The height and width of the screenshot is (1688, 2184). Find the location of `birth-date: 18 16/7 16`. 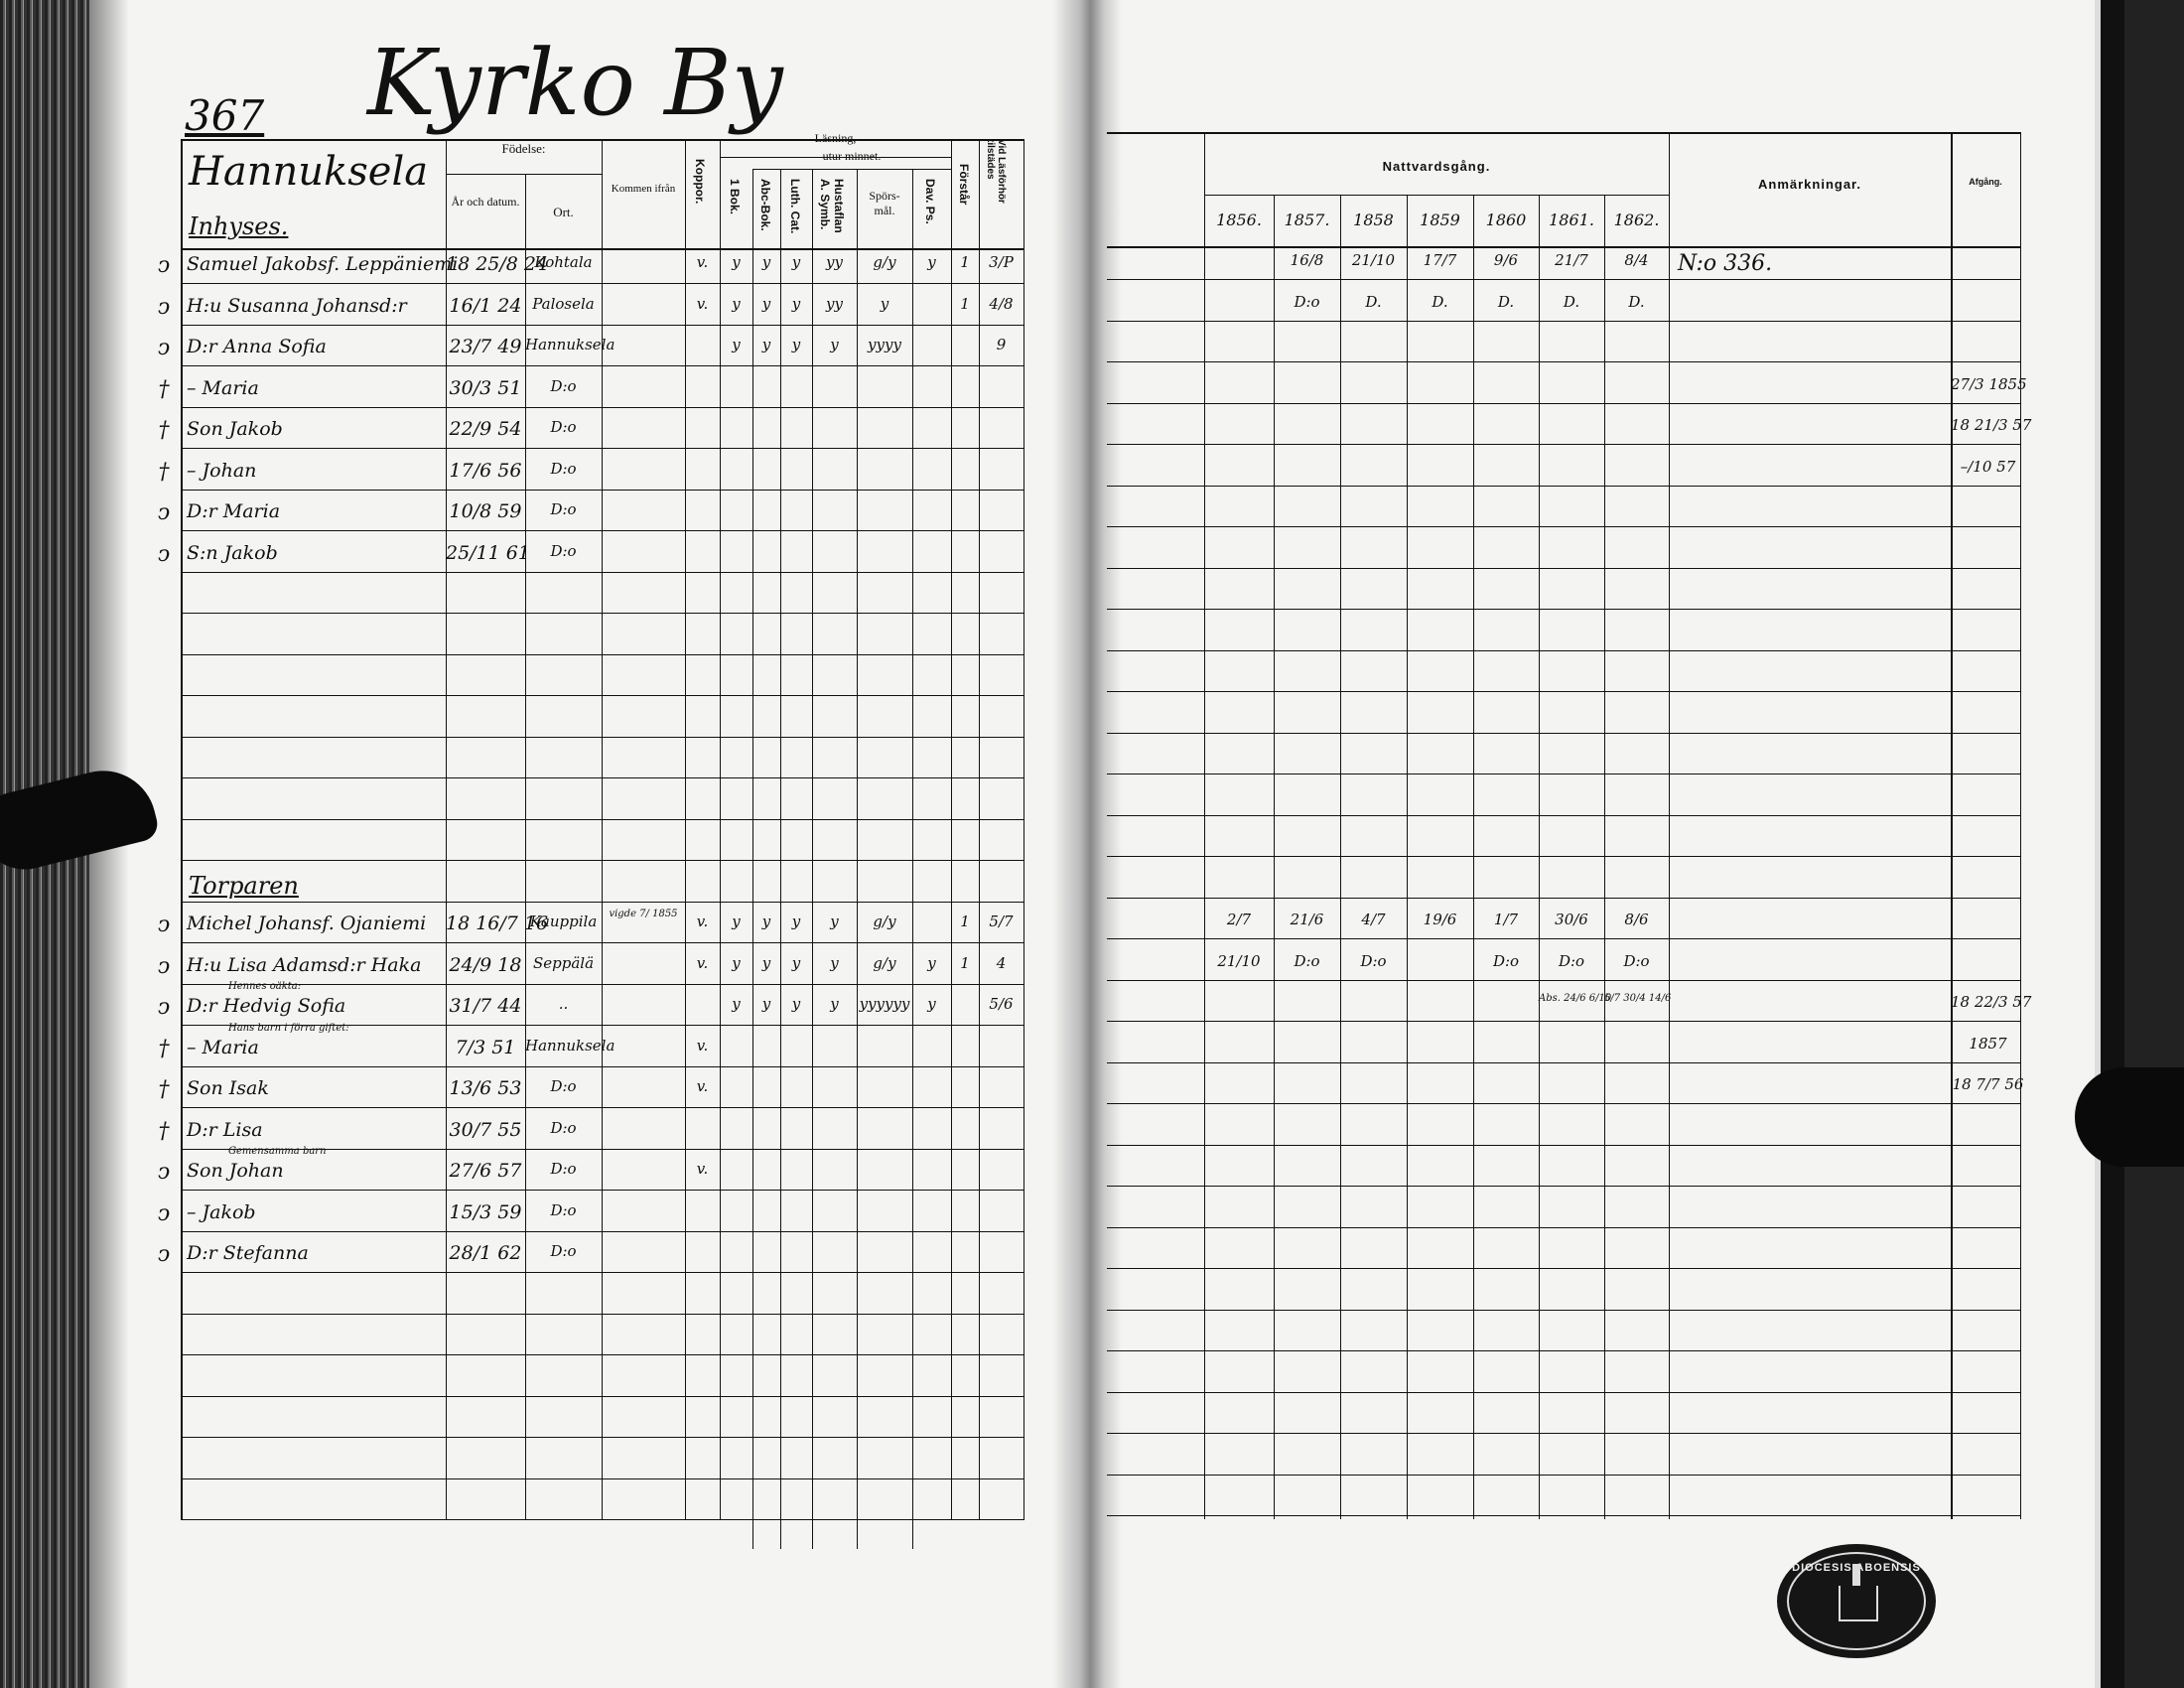

birth-date: 18 16/7 16 is located at coordinates (497, 923).